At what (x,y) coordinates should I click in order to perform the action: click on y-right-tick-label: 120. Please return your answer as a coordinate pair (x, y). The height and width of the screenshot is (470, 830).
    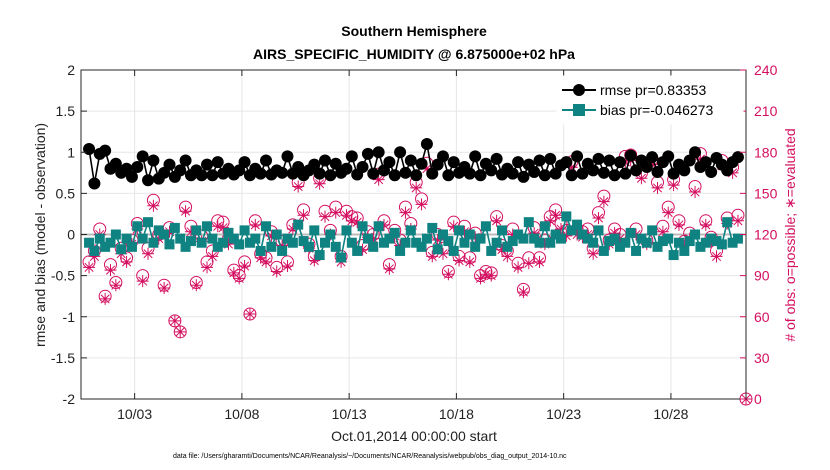
    Looking at the image, I should click on (766, 235).